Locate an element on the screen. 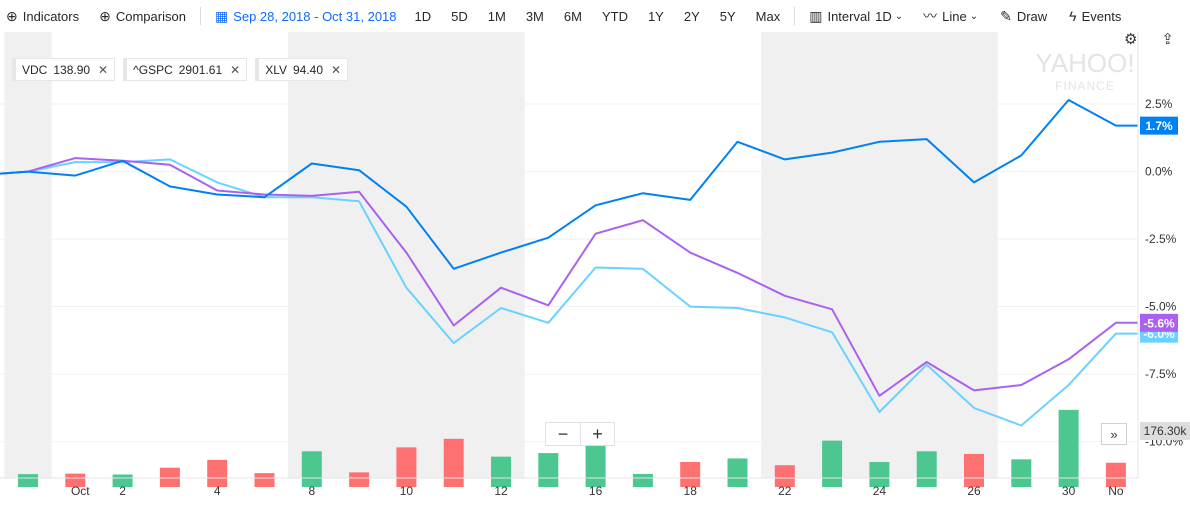  draw-button: ✎ Draw is located at coordinates (1023, 16).